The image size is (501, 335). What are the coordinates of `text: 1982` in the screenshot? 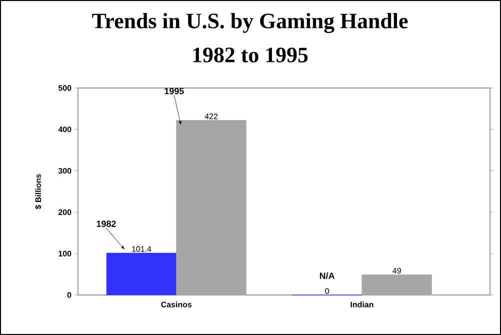 It's located at (106, 223).